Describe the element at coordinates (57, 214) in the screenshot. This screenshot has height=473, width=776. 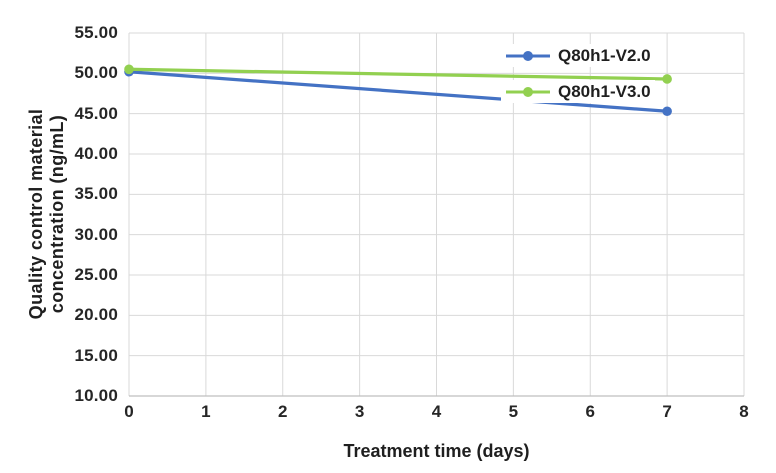
I see `y-axis-title-line-2: concentration (ng/mL)` at that location.